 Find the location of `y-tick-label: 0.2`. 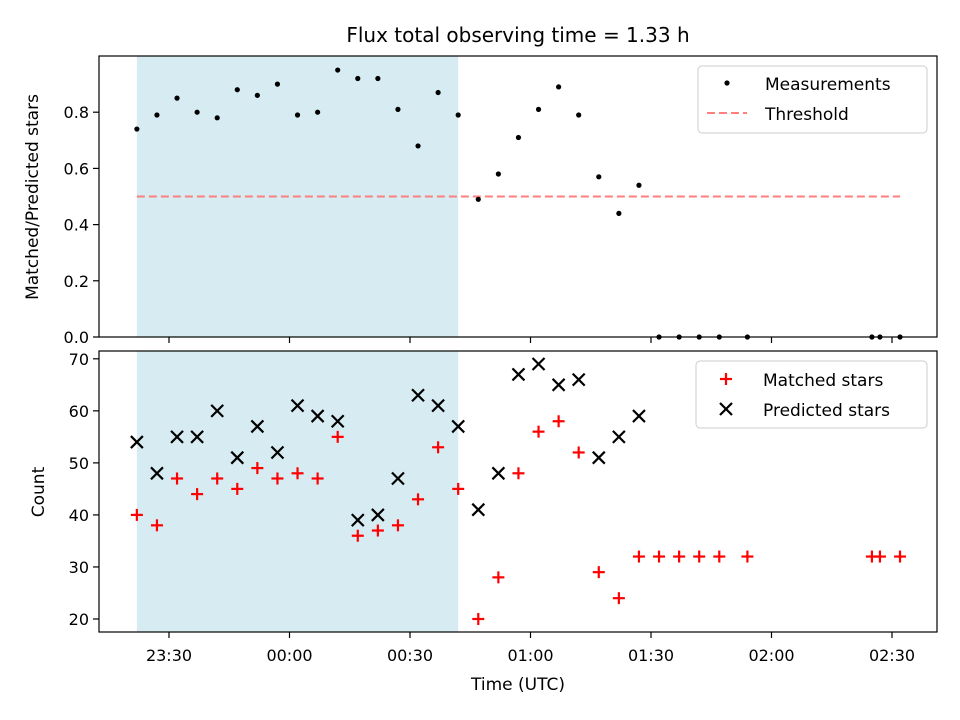

y-tick-label: 0.2 is located at coordinates (76, 281).